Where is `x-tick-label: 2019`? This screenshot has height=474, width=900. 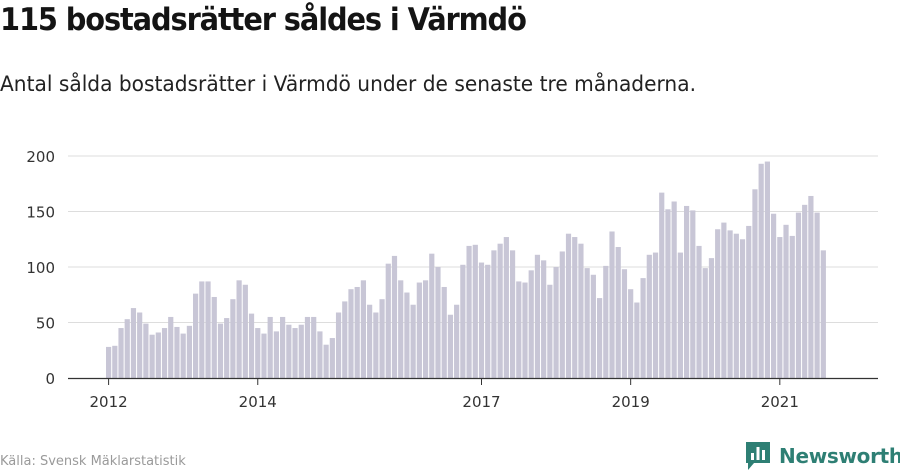
x-tick-label: 2019 is located at coordinates (631, 402).